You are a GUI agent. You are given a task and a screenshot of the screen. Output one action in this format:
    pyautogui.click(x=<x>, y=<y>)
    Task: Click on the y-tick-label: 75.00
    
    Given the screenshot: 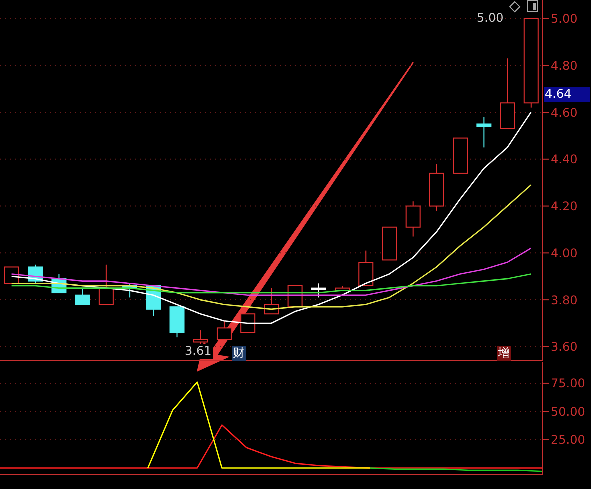 What is the action you would take?
    pyautogui.click(x=568, y=383)
    